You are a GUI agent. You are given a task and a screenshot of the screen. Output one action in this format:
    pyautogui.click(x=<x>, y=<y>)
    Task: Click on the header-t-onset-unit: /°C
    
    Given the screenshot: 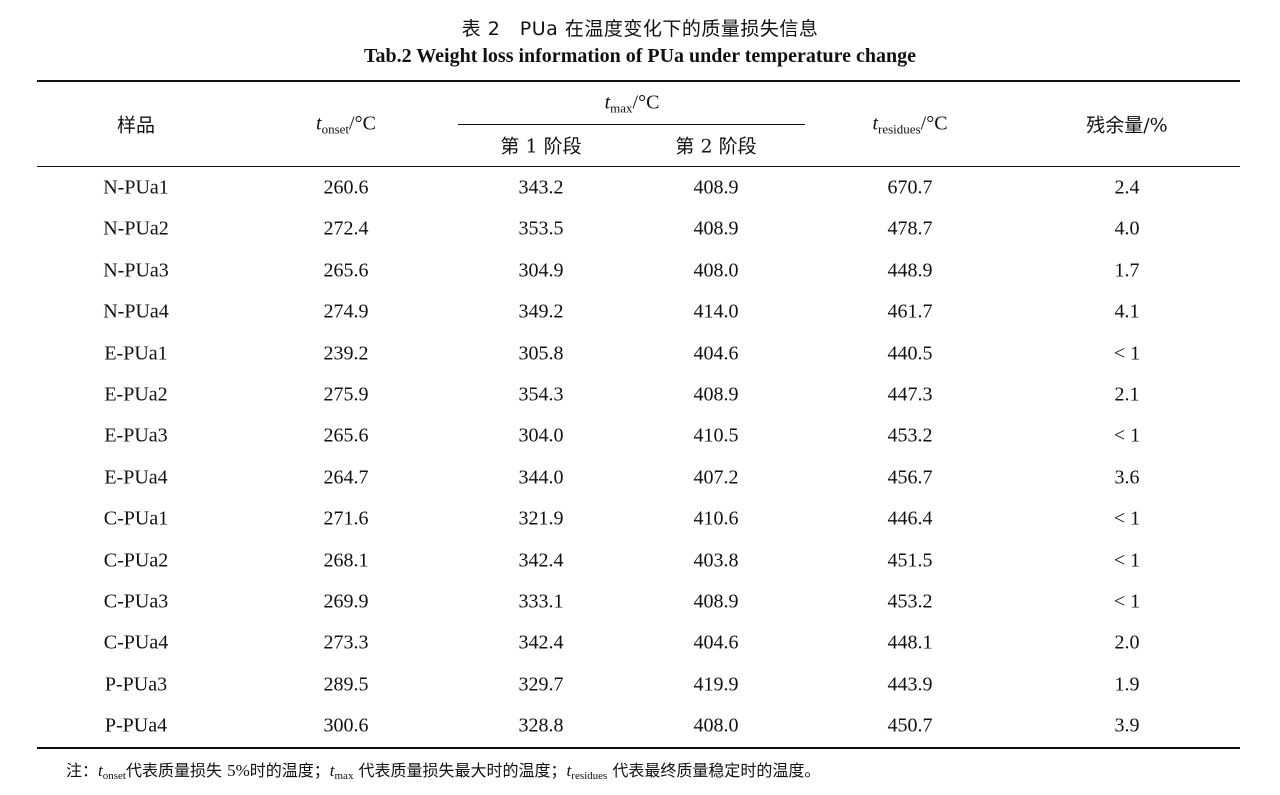 What is the action you would take?
    pyautogui.click(x=362, y=123)
    